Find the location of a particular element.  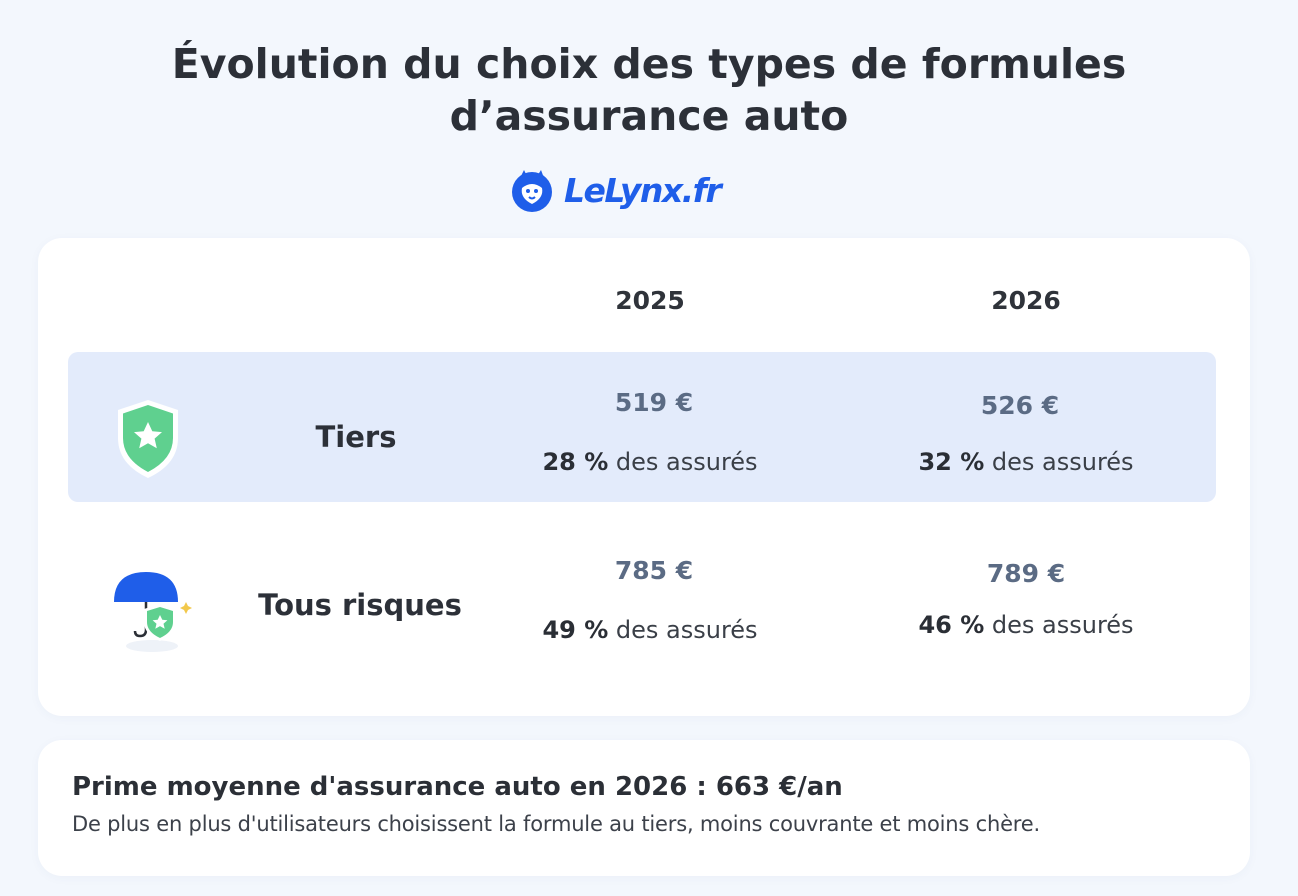

row-label-tiers: Tiers is located at coordinates (356, 437).